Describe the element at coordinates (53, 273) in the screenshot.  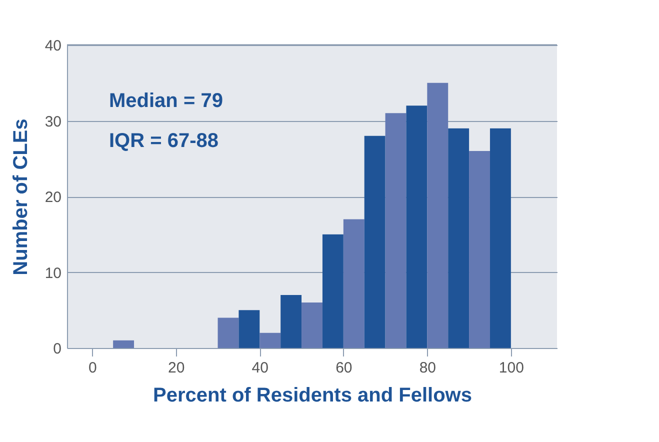
I see `y-tick-label: 10` at that location.